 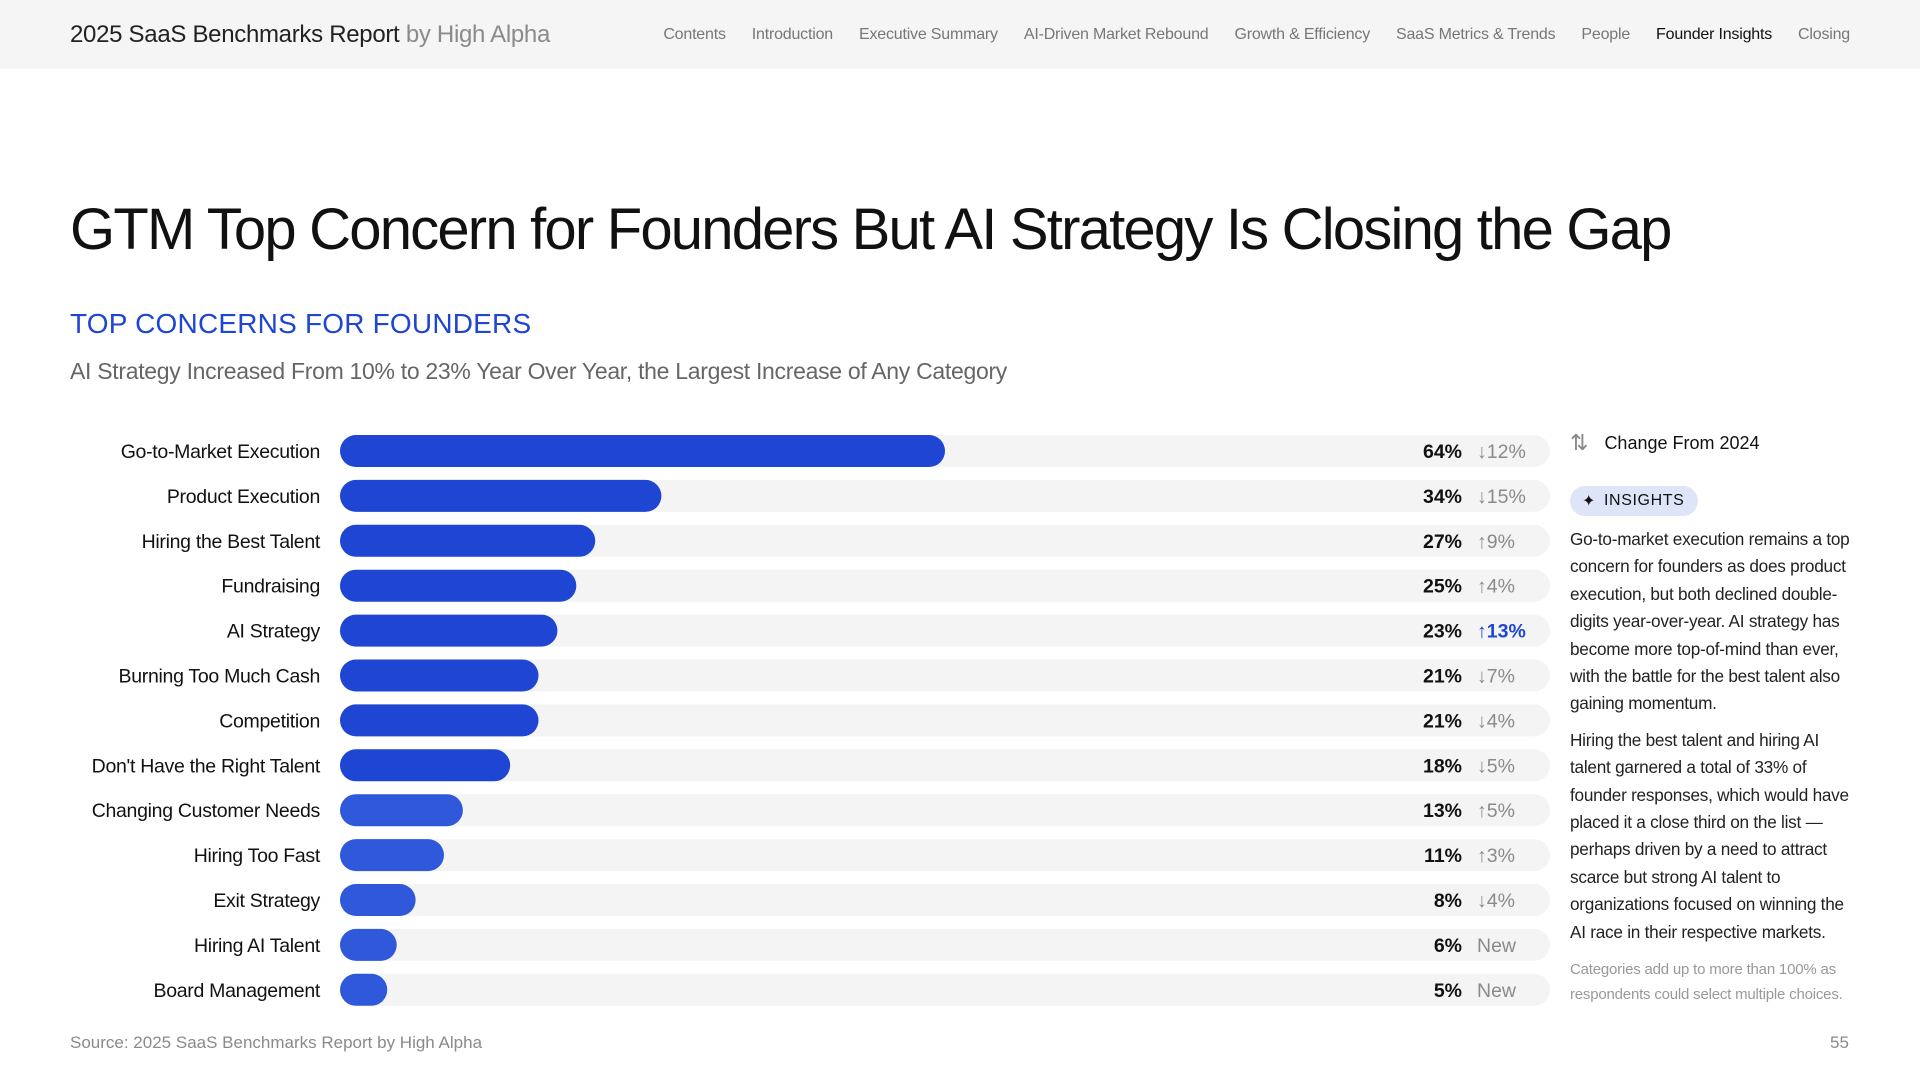 I want to click on sparkle-icon: ✦, so click(x=1589, y=501).